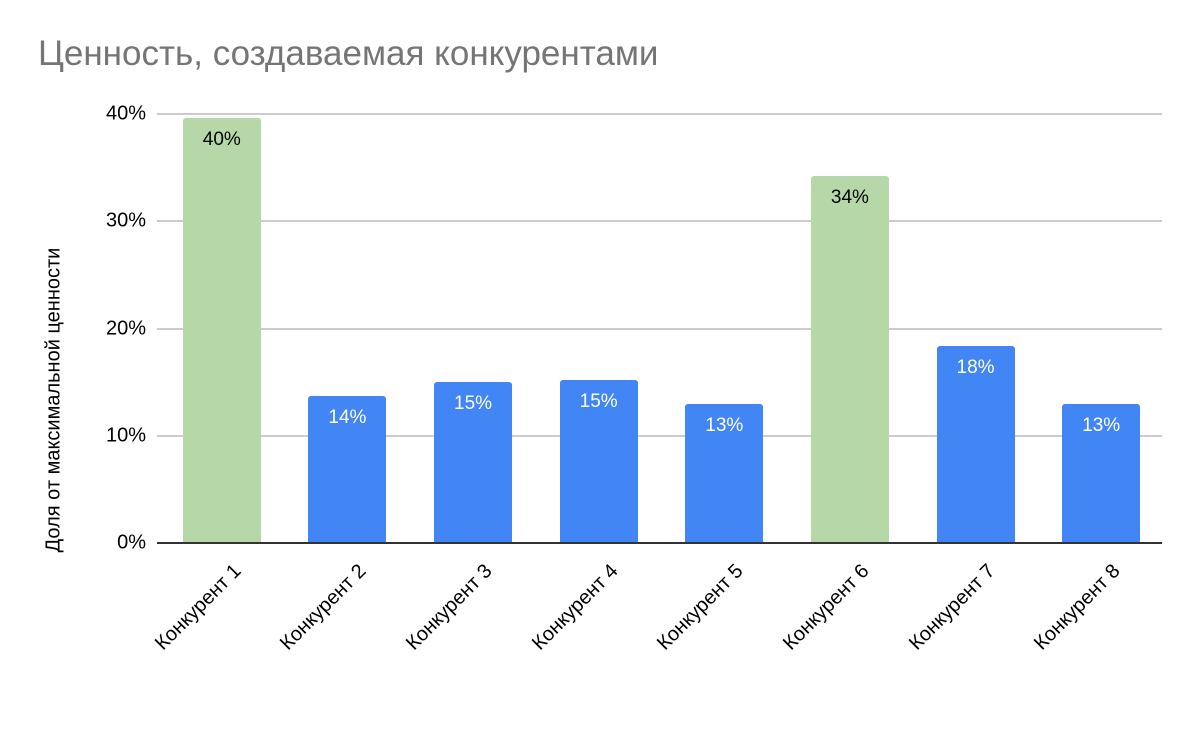 This screenshot has width=1200, height=742. Describe the element at coordinates (598, 461) in the screenshot. I see `bar-4: 15%` at that location.